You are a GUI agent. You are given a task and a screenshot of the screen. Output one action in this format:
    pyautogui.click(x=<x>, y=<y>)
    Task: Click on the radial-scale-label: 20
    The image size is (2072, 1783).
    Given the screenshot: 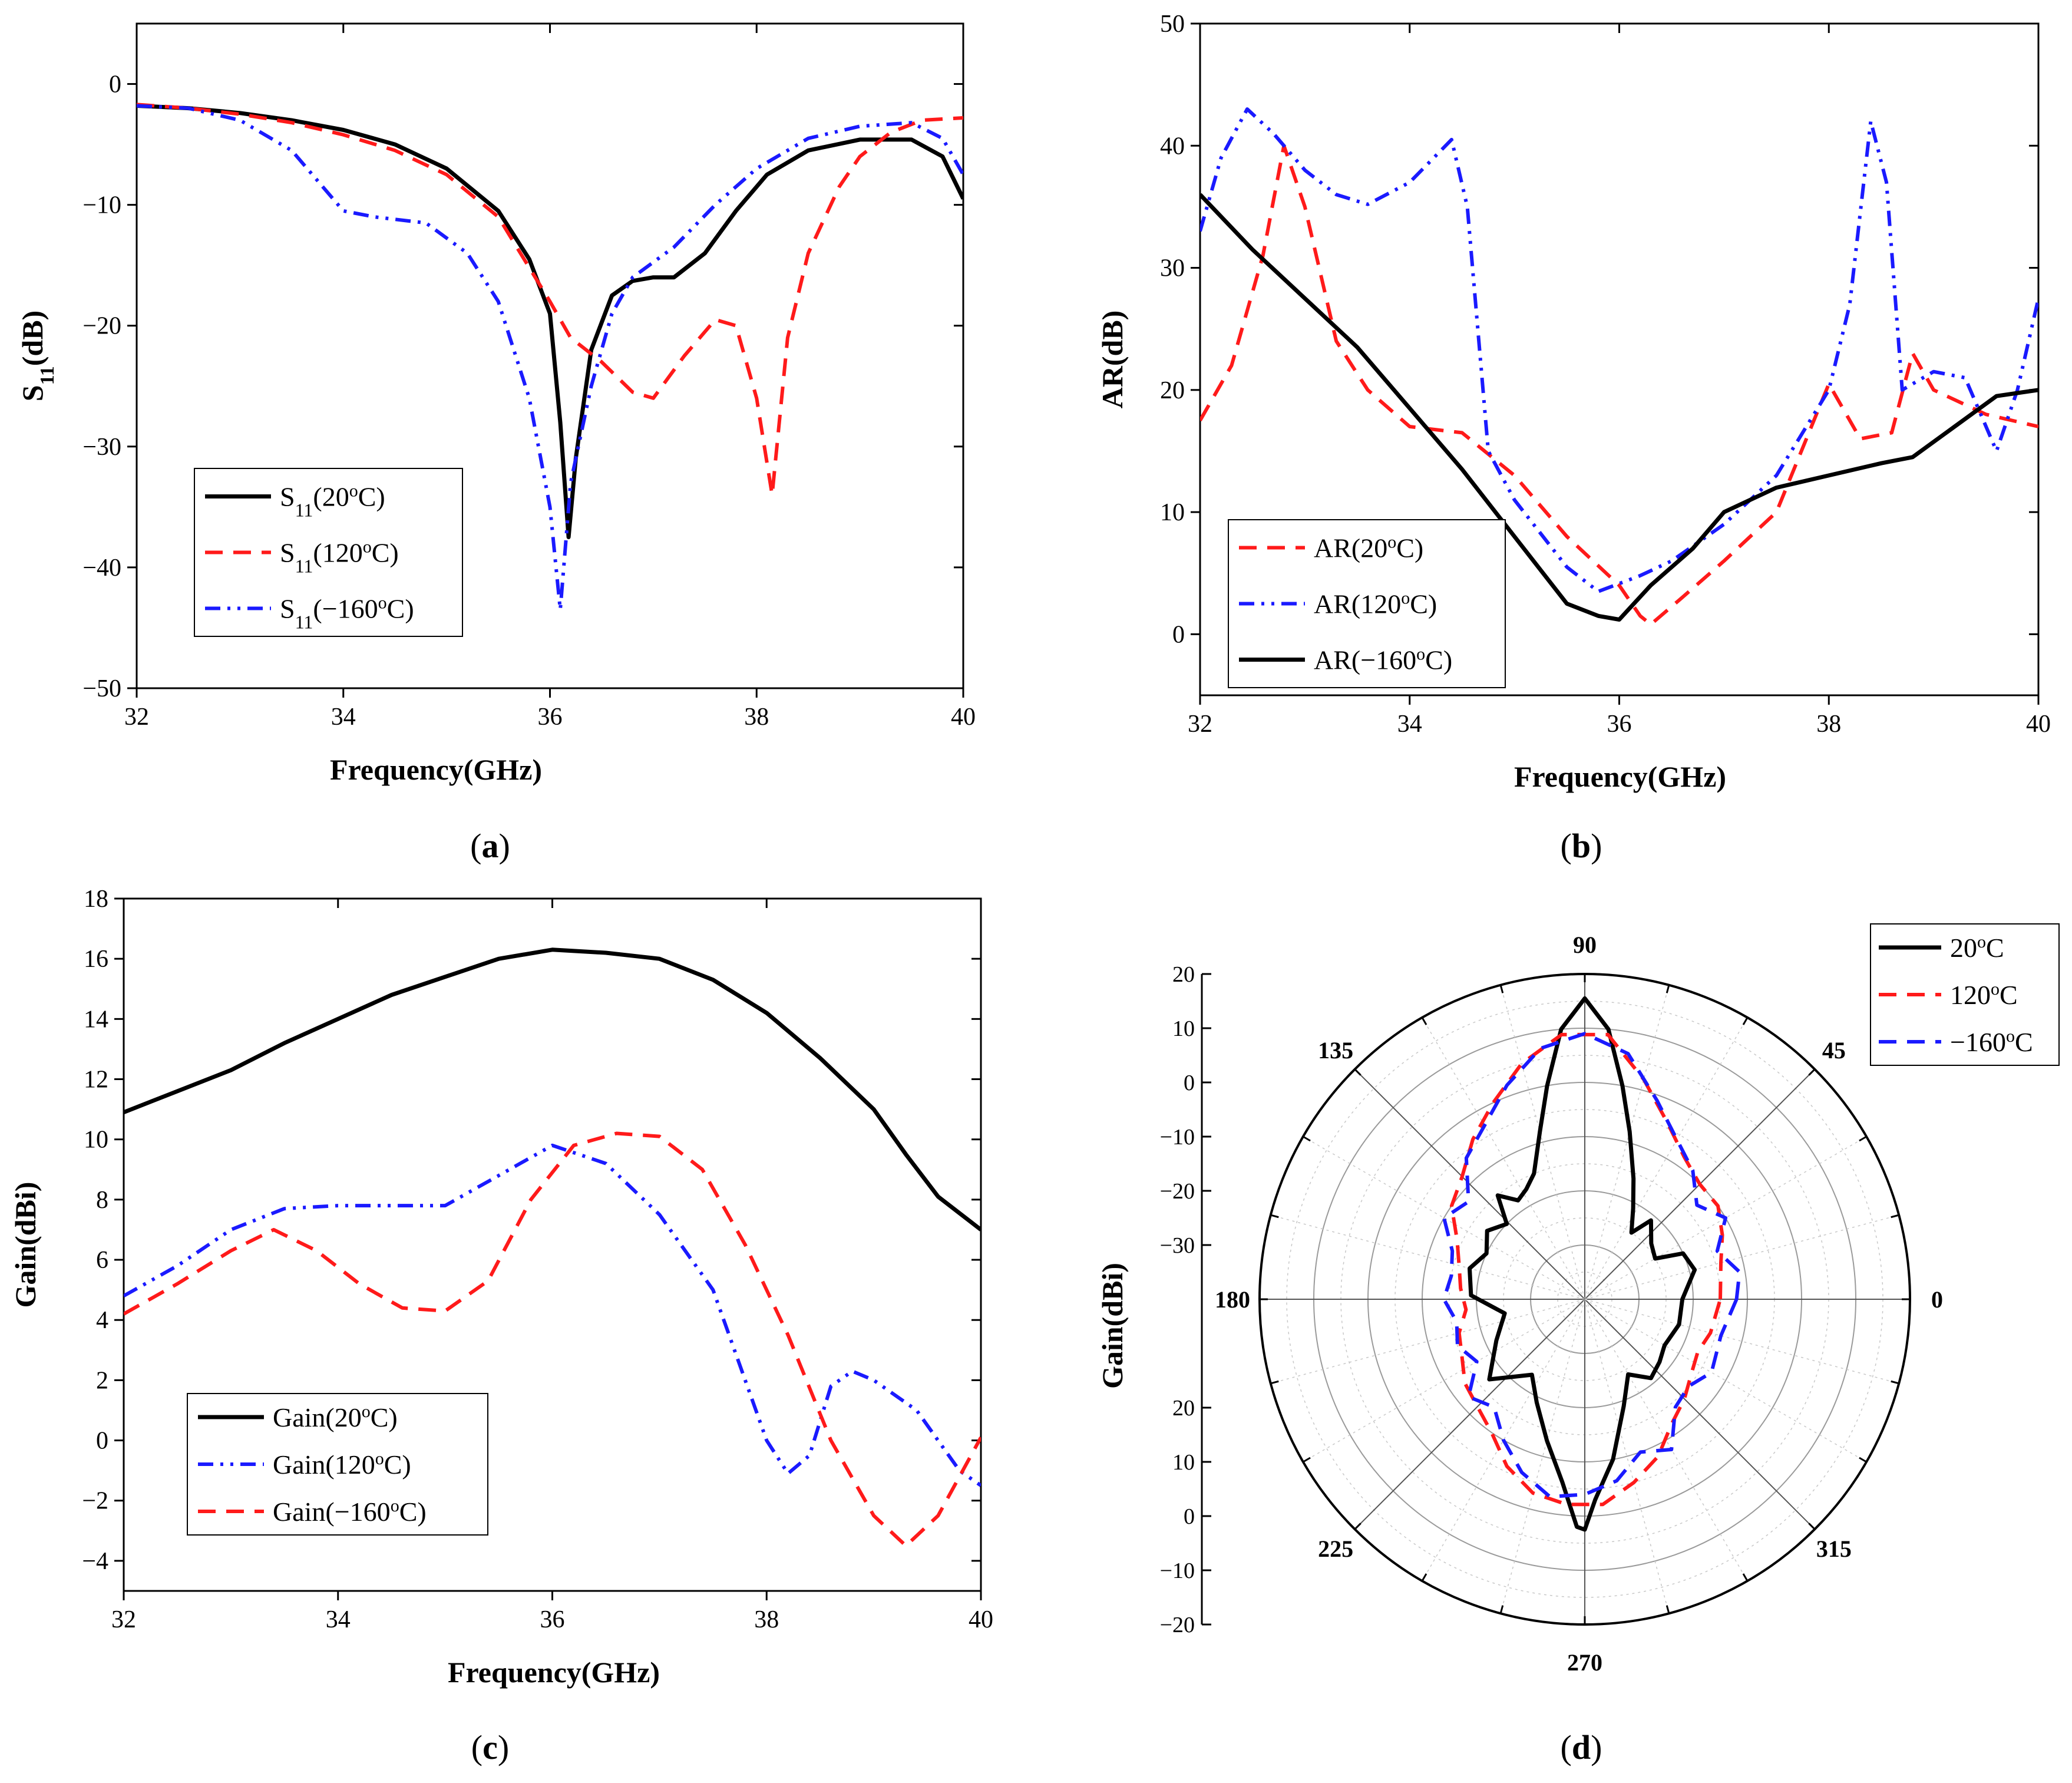 What is the action you would take?
    pyautogui.click(x=1183, y=1408)
    